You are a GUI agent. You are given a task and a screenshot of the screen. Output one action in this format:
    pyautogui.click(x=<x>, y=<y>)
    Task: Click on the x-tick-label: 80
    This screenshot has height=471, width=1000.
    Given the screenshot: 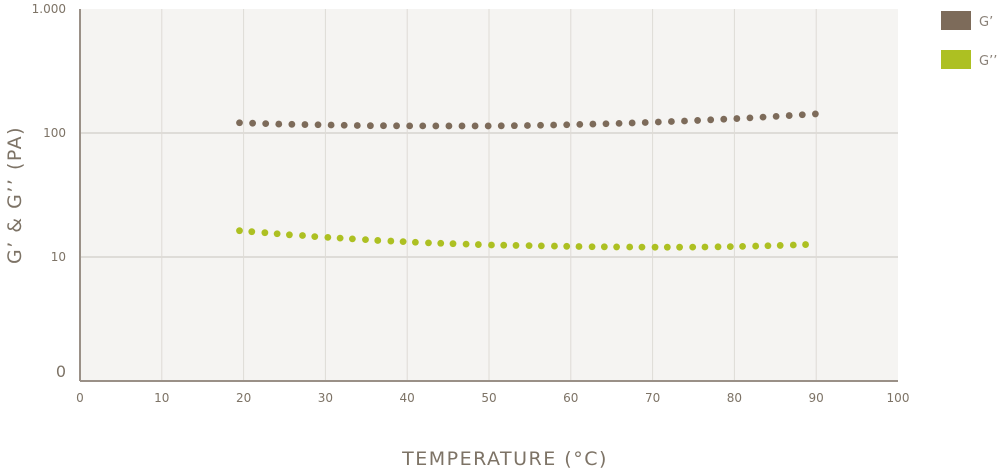 What is the action you would take?
    pyautogui.click(x=734, y=398)
    